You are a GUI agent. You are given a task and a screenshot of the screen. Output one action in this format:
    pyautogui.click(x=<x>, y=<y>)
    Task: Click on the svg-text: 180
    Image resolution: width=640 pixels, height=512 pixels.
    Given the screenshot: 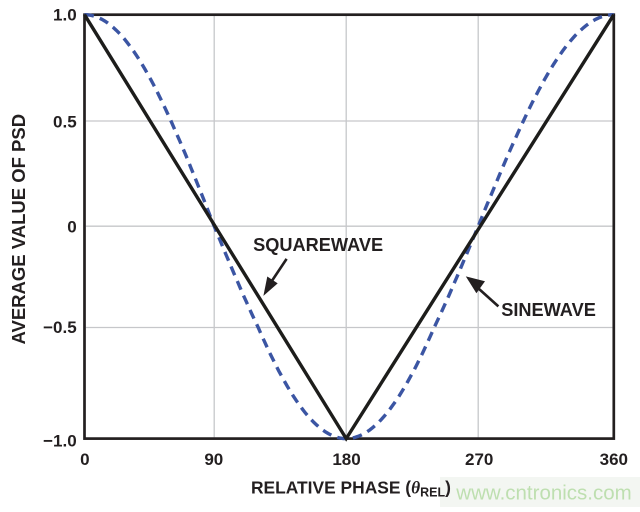 What is the action you would take?
    pyautogui.click(x=346, y=459)
    